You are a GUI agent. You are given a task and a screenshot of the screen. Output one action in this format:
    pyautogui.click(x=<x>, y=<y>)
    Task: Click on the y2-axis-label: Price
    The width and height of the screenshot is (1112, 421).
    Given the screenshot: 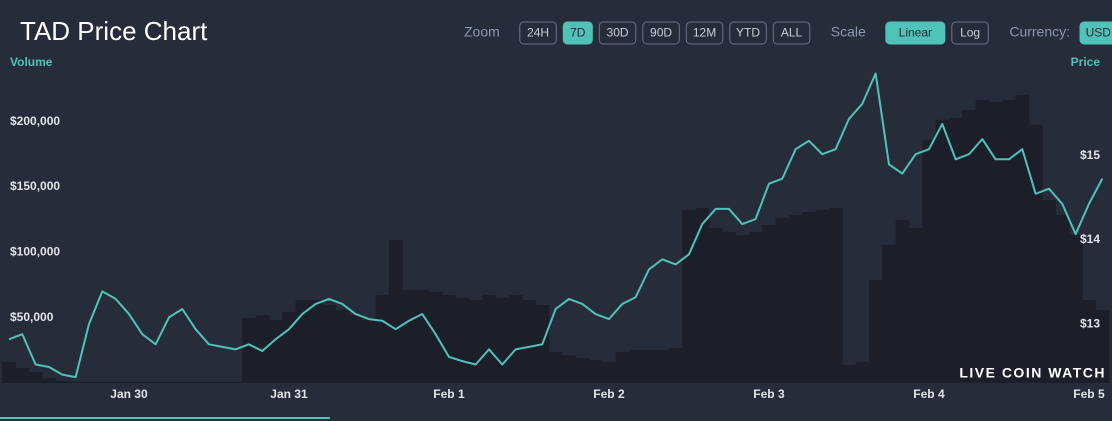 What is the action you would take?
    pyautogui.click(x=1086, y=62)
    